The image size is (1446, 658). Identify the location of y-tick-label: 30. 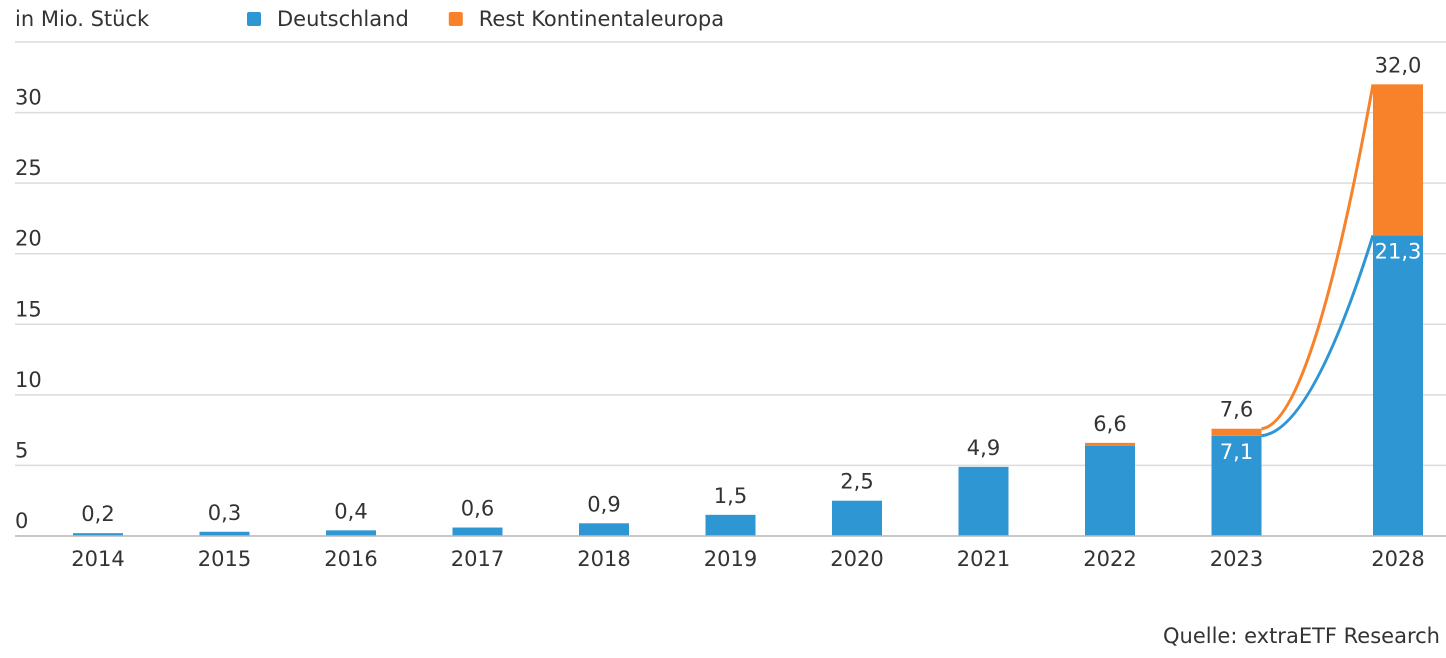
(28, 98).